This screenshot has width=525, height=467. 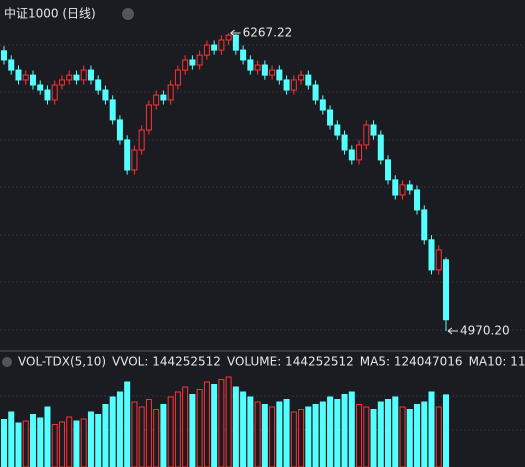 I want to click on volume-header-label: VOLUME: 144252512, so click(x=290, y=362).